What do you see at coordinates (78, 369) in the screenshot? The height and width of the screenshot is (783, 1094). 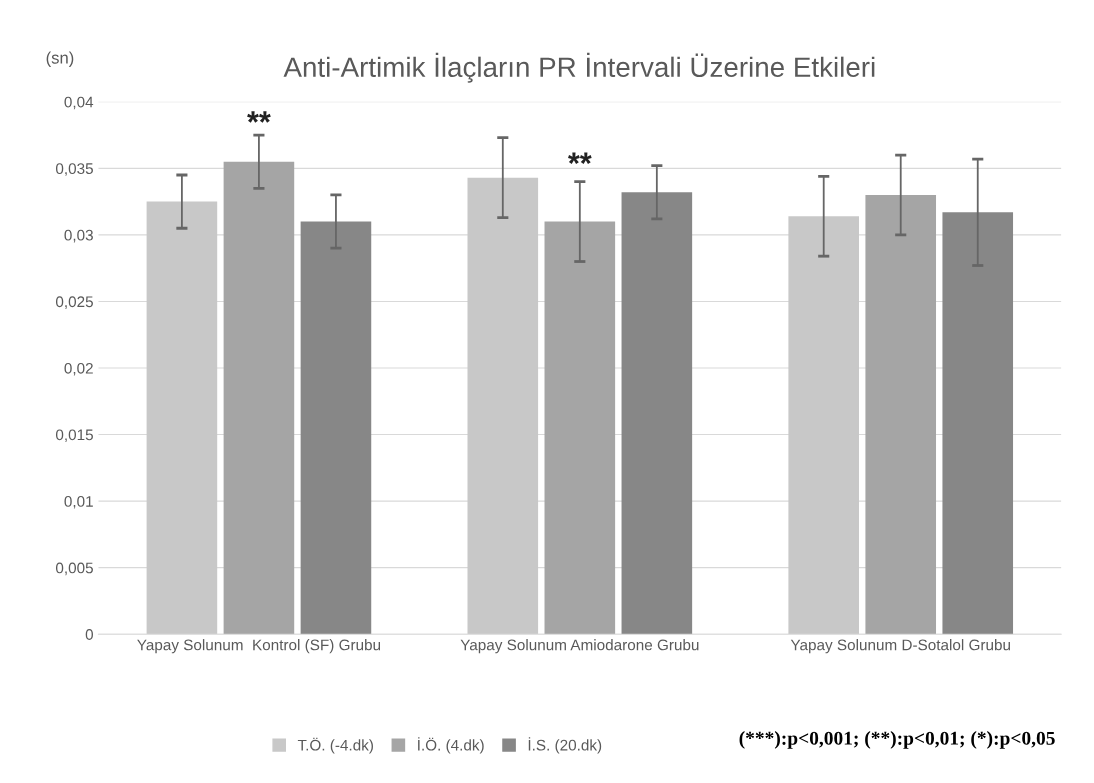 I see `y-tick-label: 0,02` at bounding box center [78, 369].